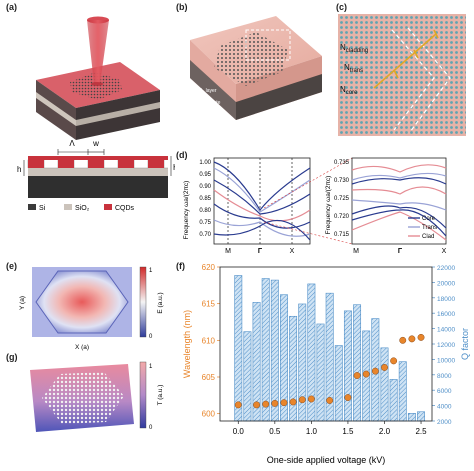 The image size is (474, 471). Describe the element at coordinates (446, 330) in the screenshot. I see `f-ytick-right-label: 14000` at that location.